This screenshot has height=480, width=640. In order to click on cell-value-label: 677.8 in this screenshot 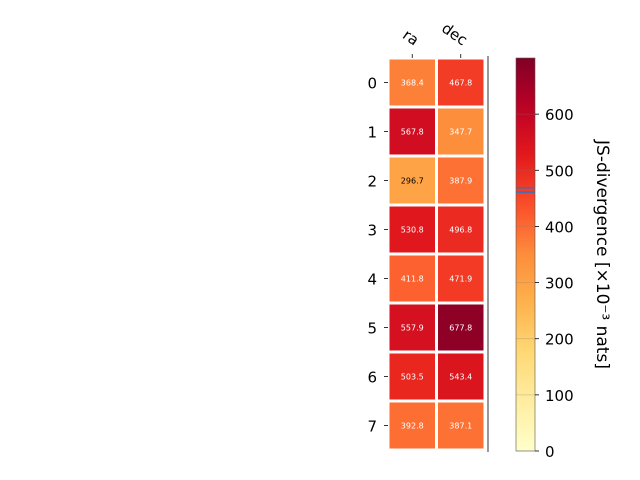, I will do `click(460, 328)`.